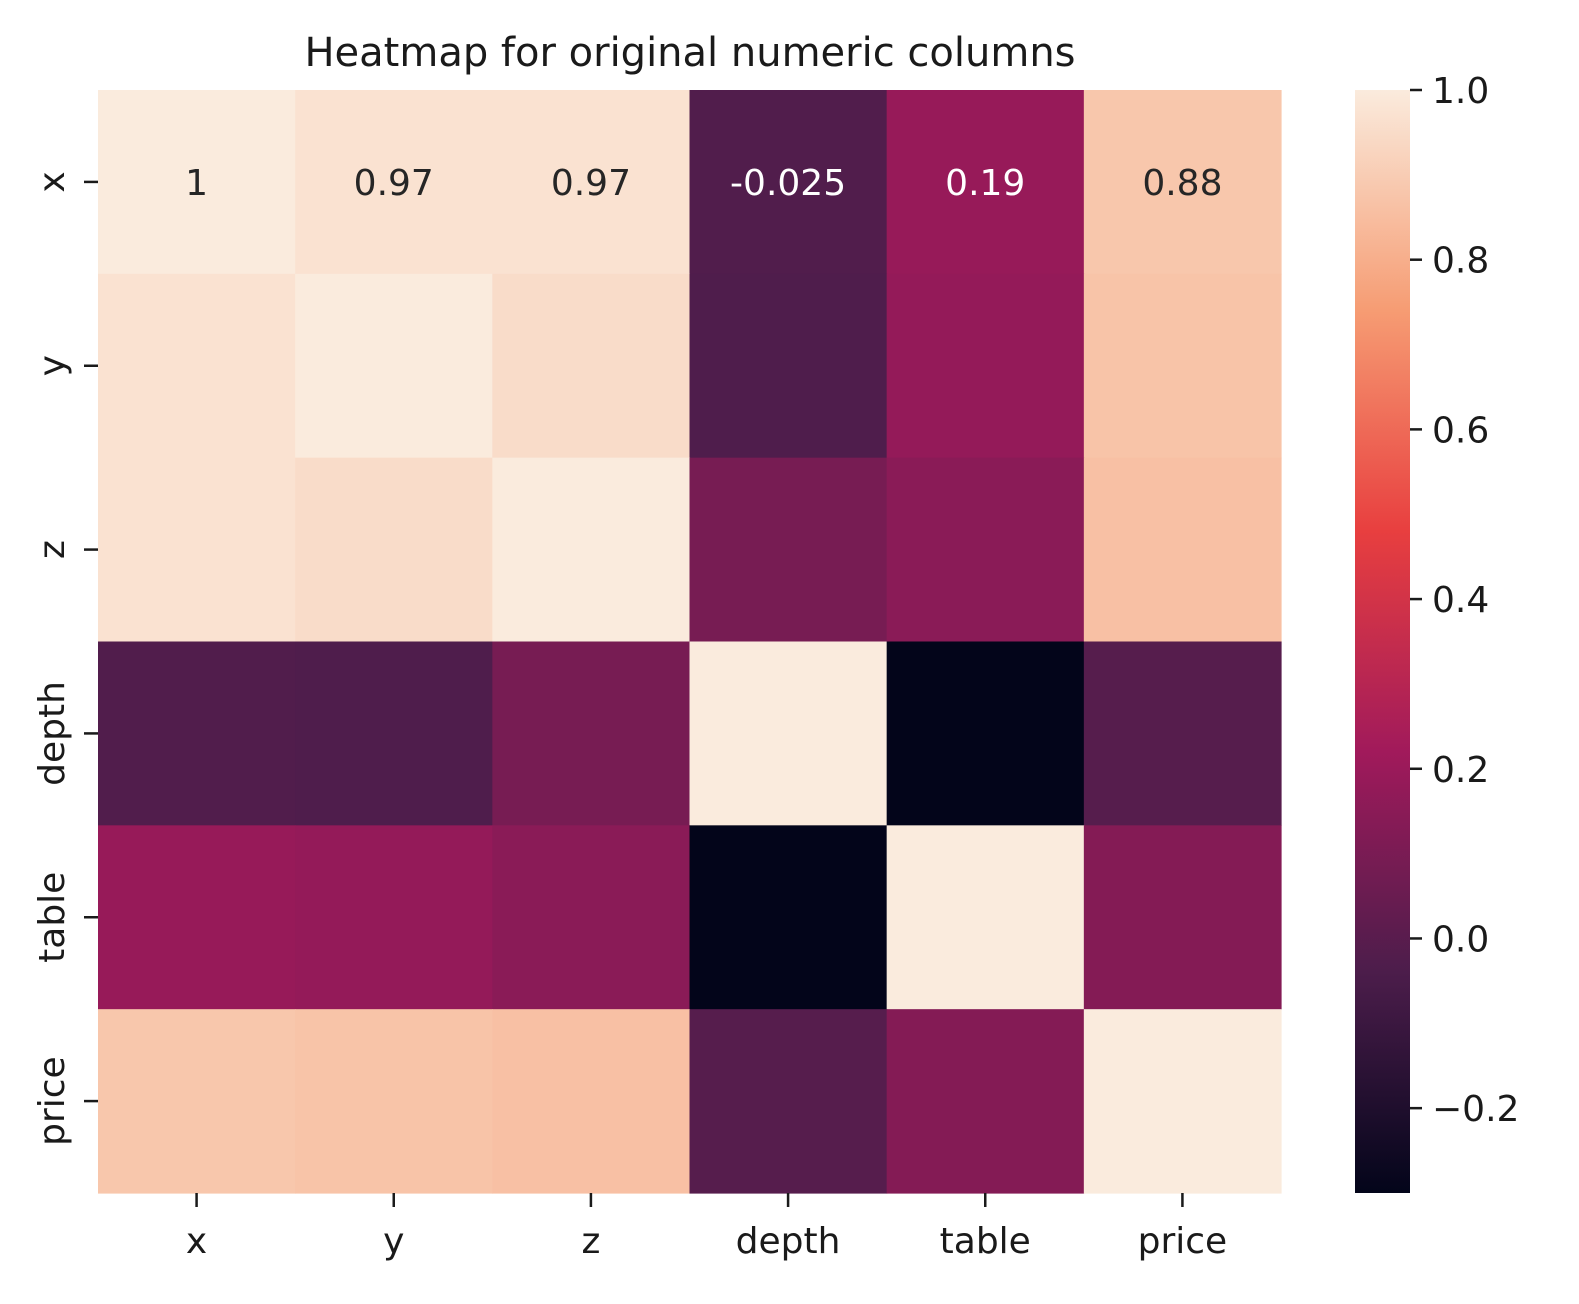 This screenshot has width=1579, height=1304. What do you see at coordinates (1460, 430) in the screenshot?
I see `colorbar-tick-label: 0.6` at bounding box center [1460, 430].